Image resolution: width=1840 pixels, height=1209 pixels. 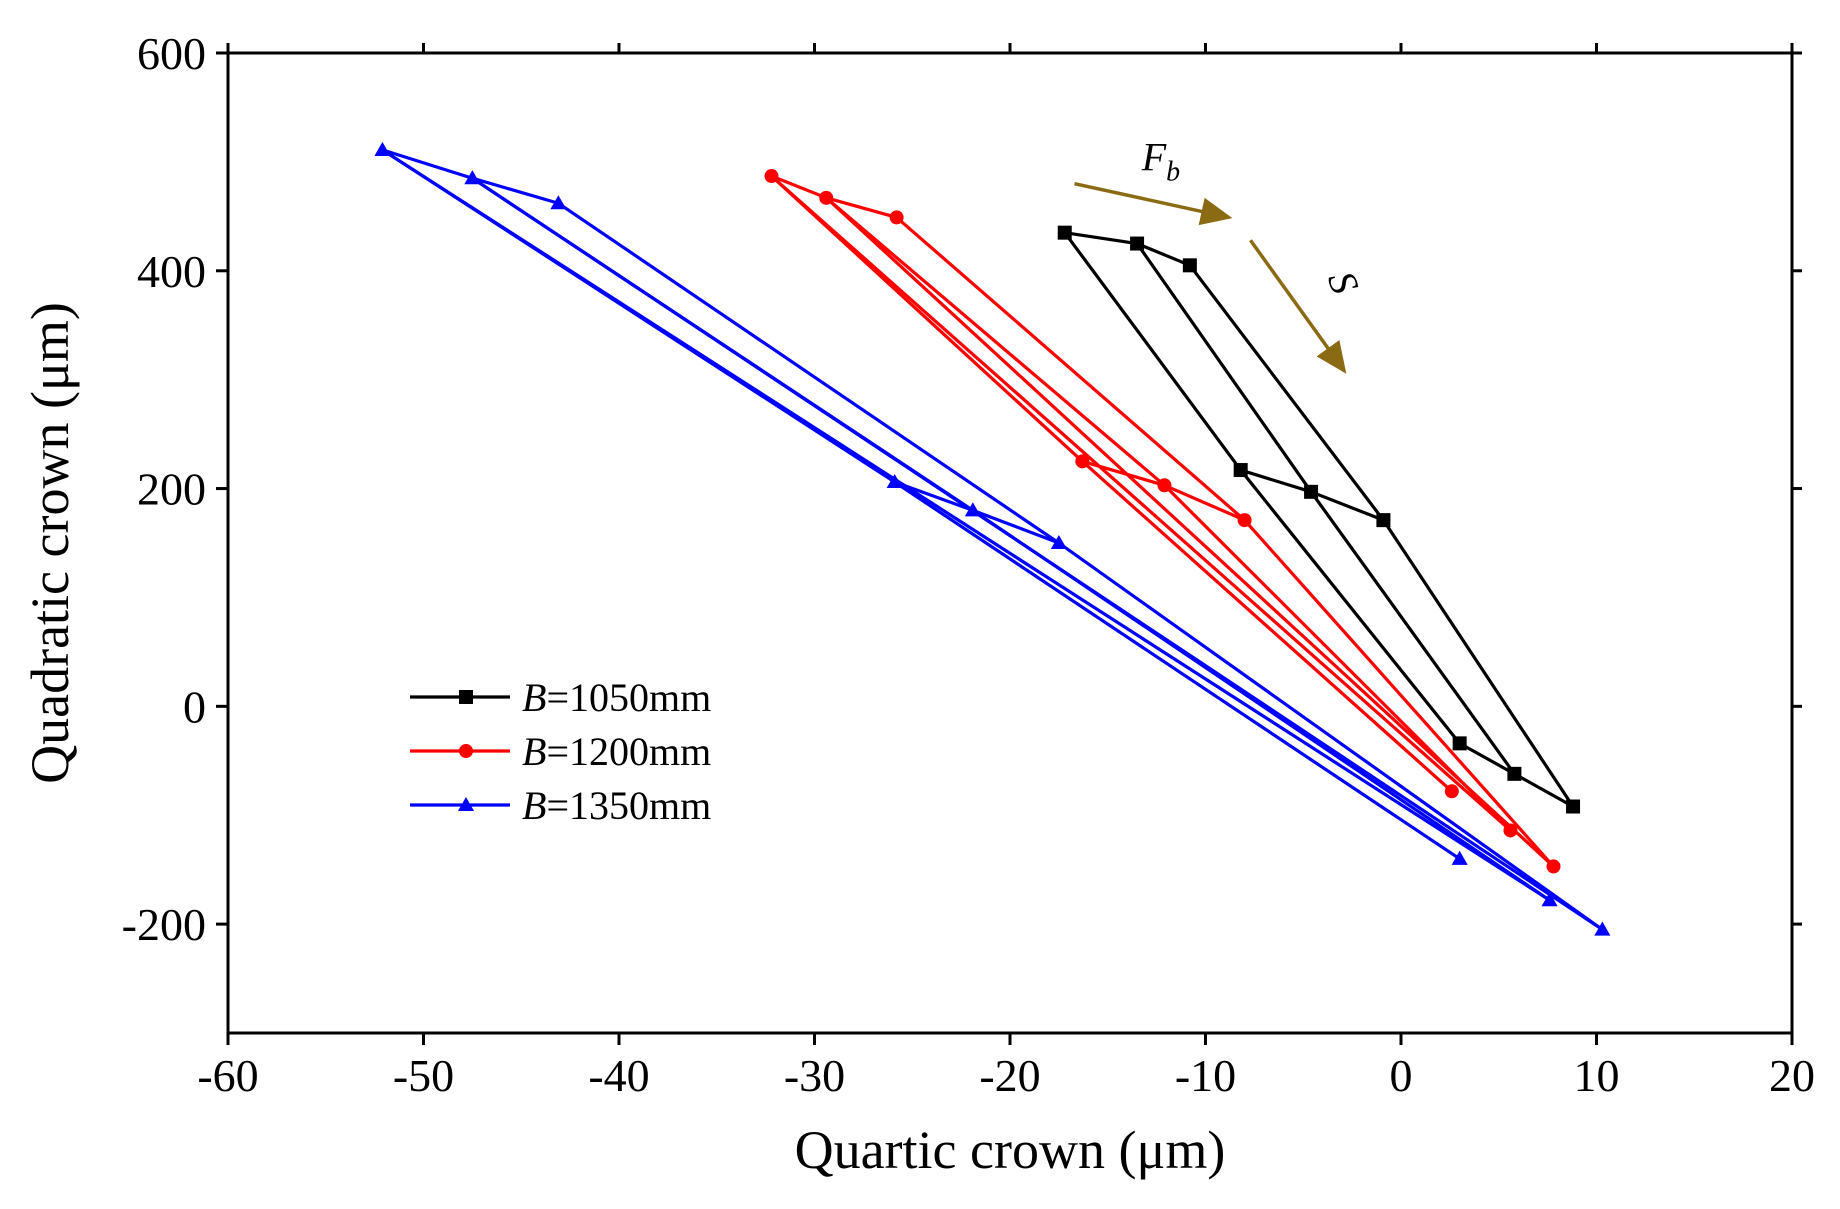 I want to click on series-0-markers, so click(x=1319, y=519).